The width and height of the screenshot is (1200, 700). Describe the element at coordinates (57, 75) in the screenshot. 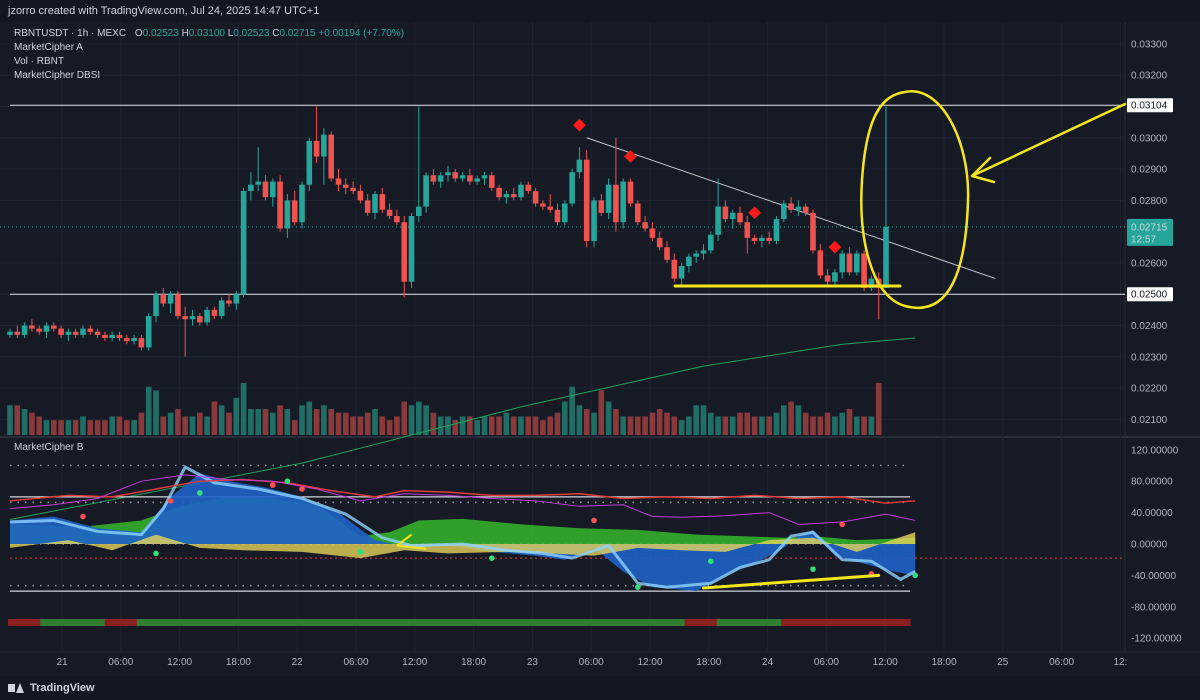

I see `indicator-marketcipher-dbsi: MarketCipher DBSI` at that location.